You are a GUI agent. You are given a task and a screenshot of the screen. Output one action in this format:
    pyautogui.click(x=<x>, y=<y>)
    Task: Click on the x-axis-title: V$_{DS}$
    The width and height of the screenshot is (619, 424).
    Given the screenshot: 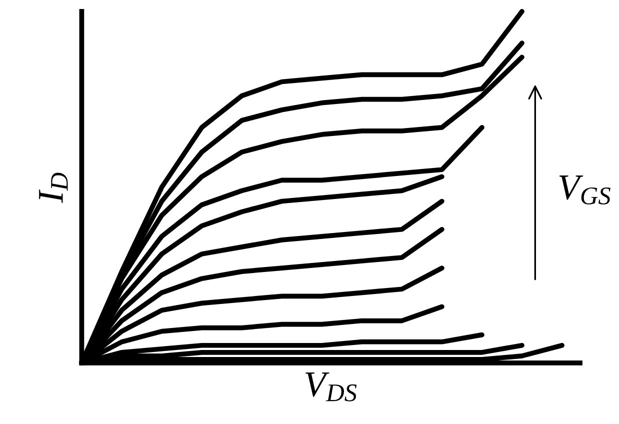 What is the action you would take?
    pyautogui.click(x=331, y=387)
    